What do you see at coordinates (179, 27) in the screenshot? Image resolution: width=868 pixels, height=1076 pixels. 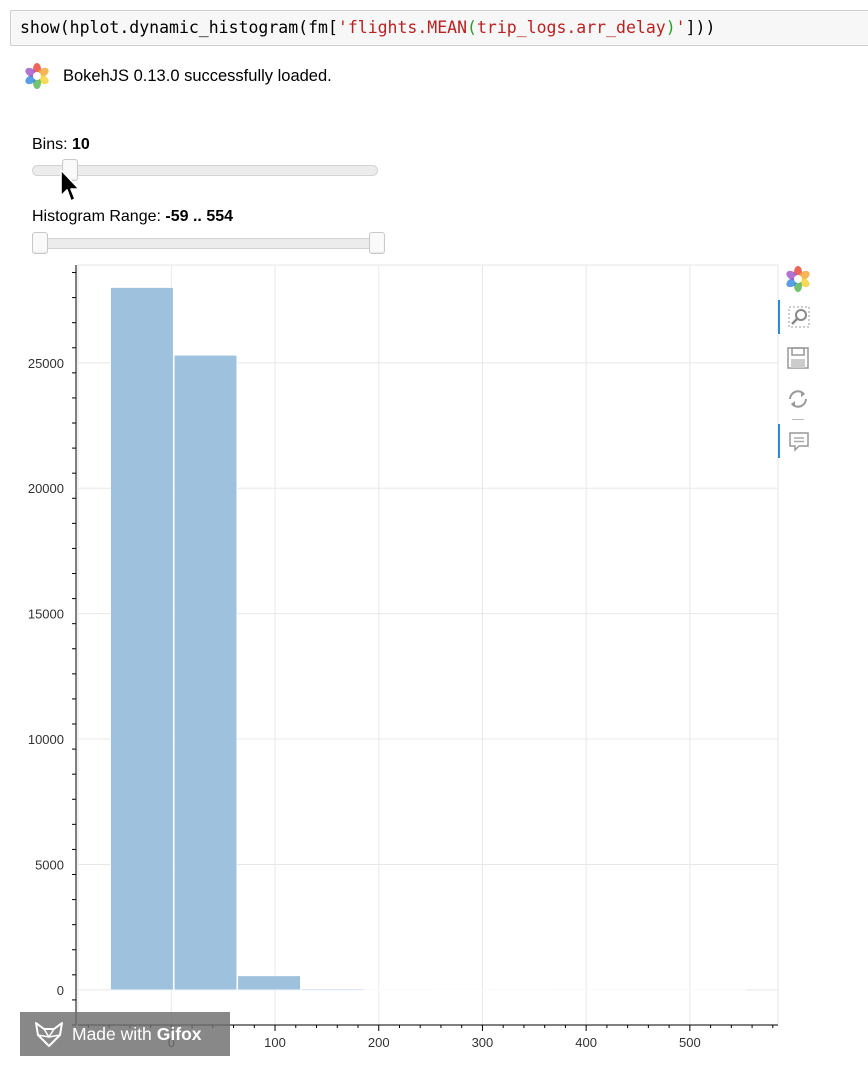 I see `code-token: show(hplot.dynamic_histogram(fm[` at bounding box center [179, 27].